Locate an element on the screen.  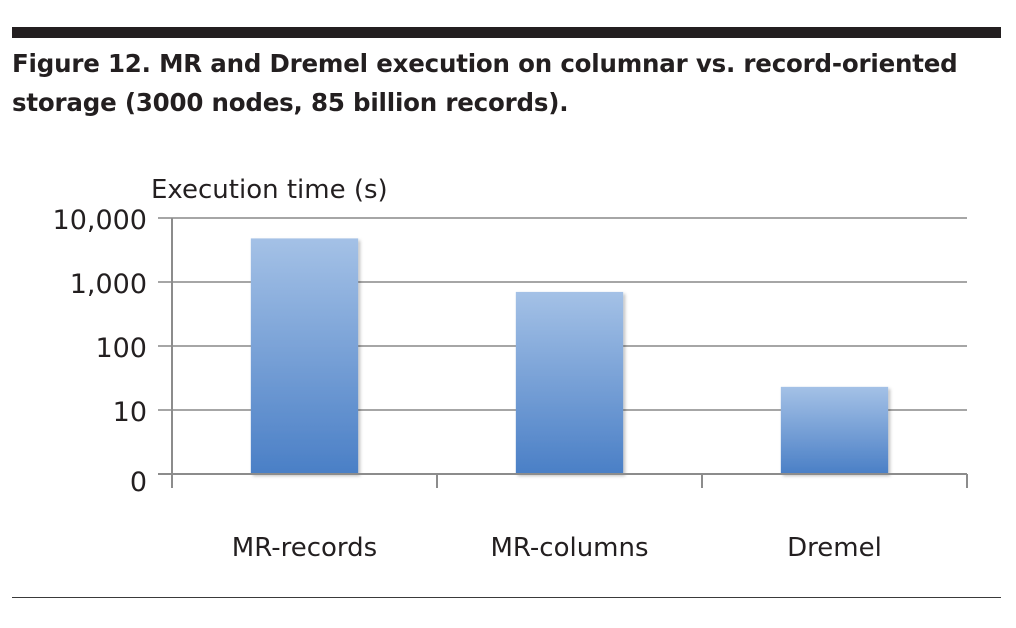
x-category-label: Dremel is located at coordinates (834, 548).